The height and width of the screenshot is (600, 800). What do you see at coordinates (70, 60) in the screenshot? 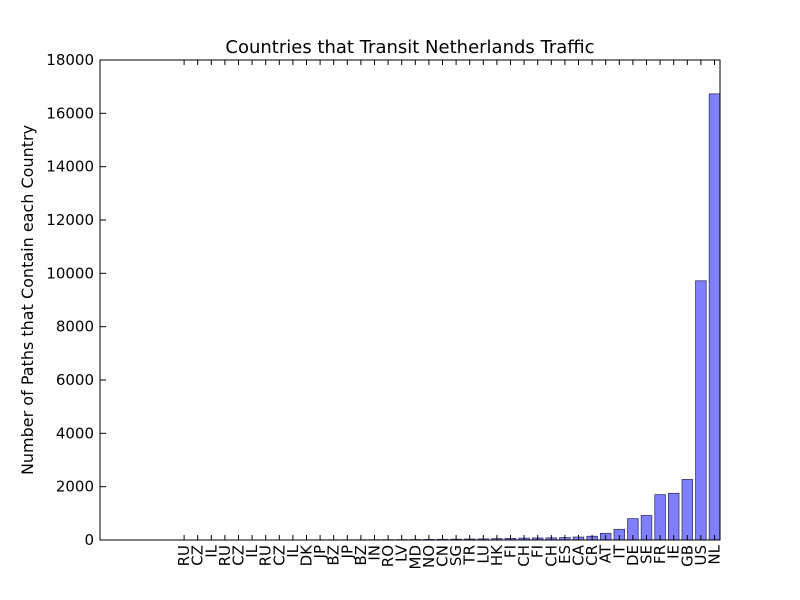
I see `y-tick-label: 18000` at bounding box center [70, 60].